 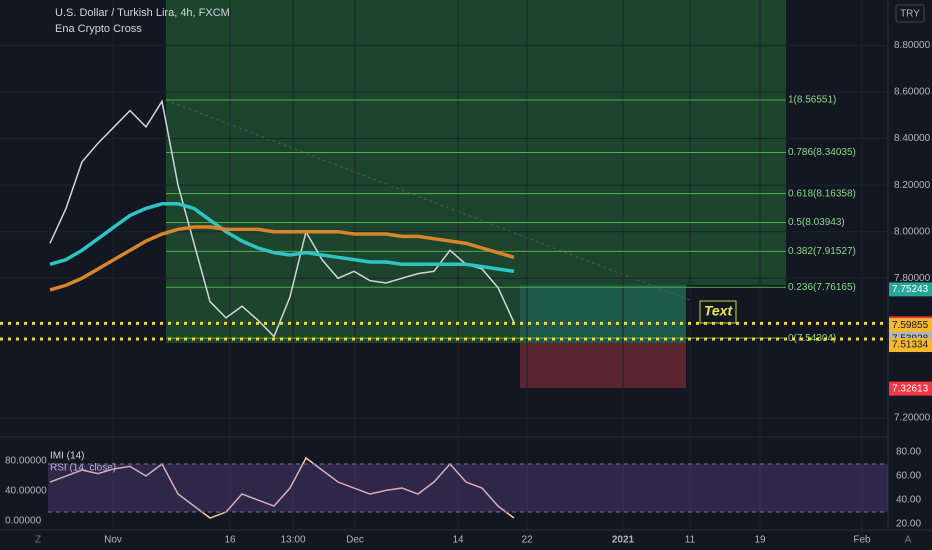 I want to click on rsi-band, so click(x=468, y=488).